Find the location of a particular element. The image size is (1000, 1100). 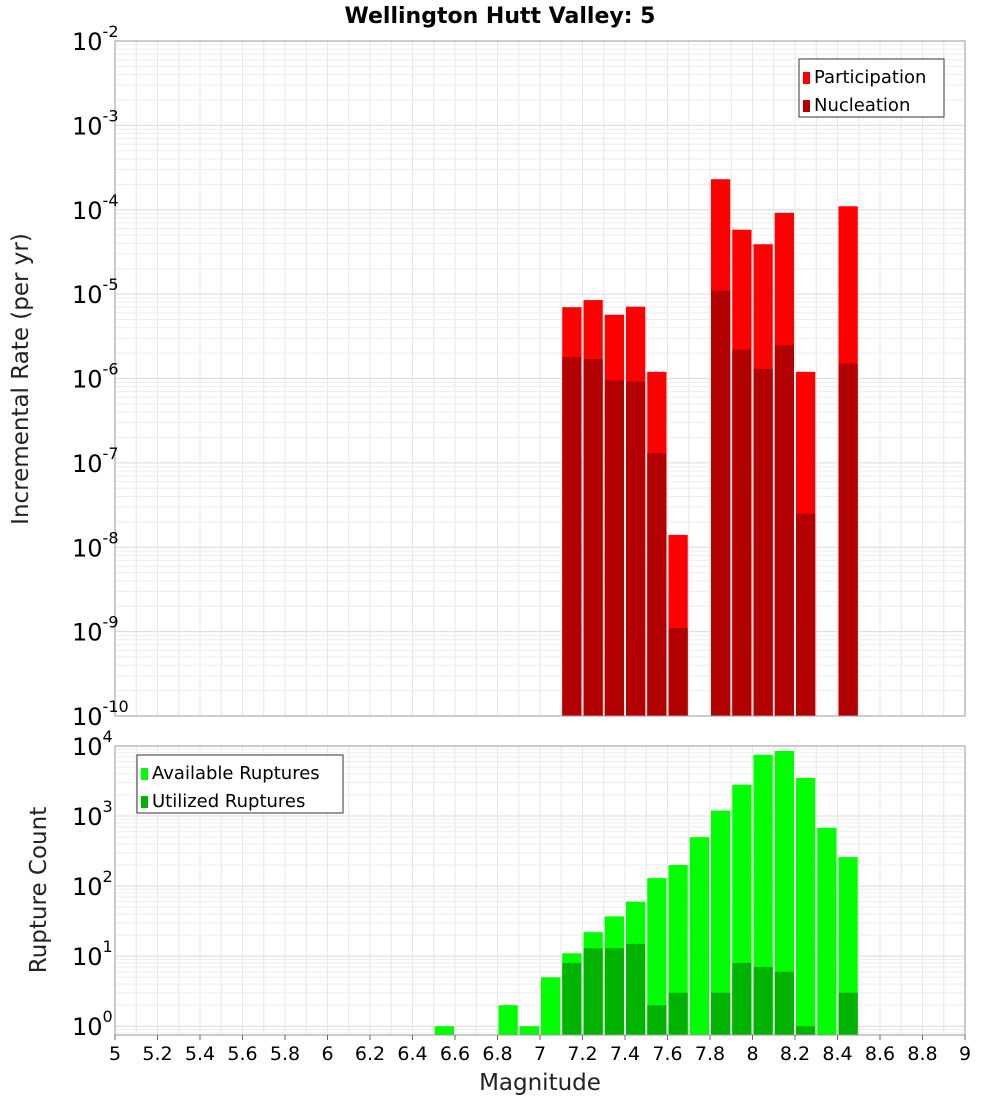

x-tick-label: 8.6 is located at coordinates (880, 1054).